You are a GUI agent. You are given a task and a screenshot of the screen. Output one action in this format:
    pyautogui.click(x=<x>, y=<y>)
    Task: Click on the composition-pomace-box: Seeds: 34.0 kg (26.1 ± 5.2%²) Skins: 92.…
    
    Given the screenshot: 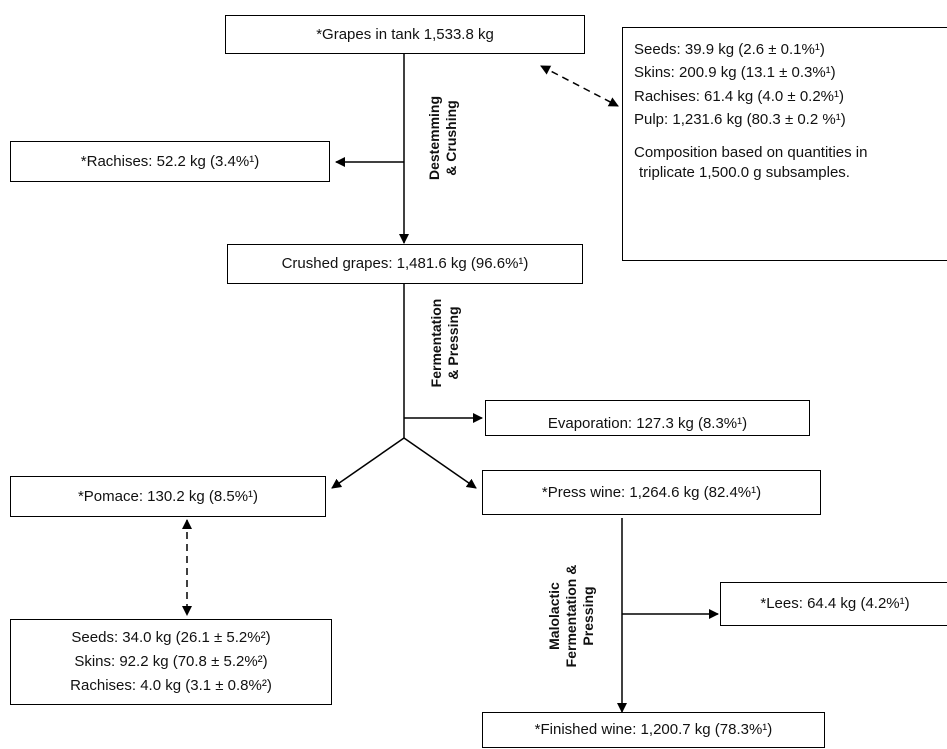 What is the action you would take?
    pyautogui.click(x=171, y=662)
    